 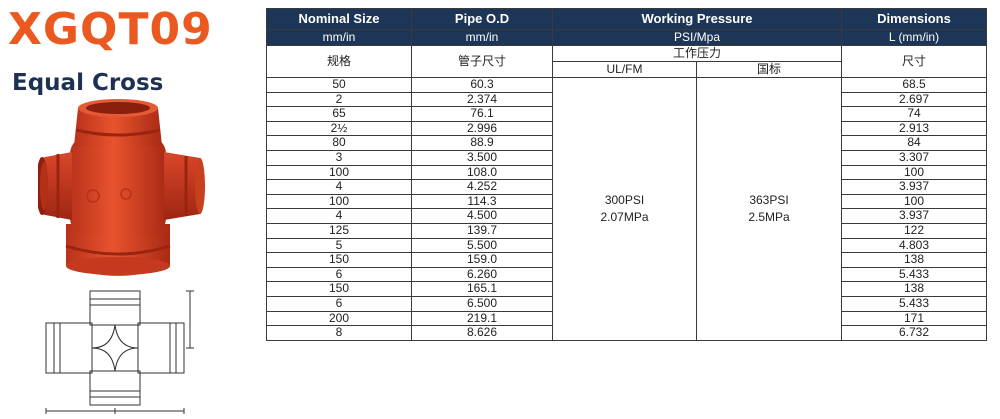 I want to click on pipe-od-cell: 6.260, so click(x=482, y=274).